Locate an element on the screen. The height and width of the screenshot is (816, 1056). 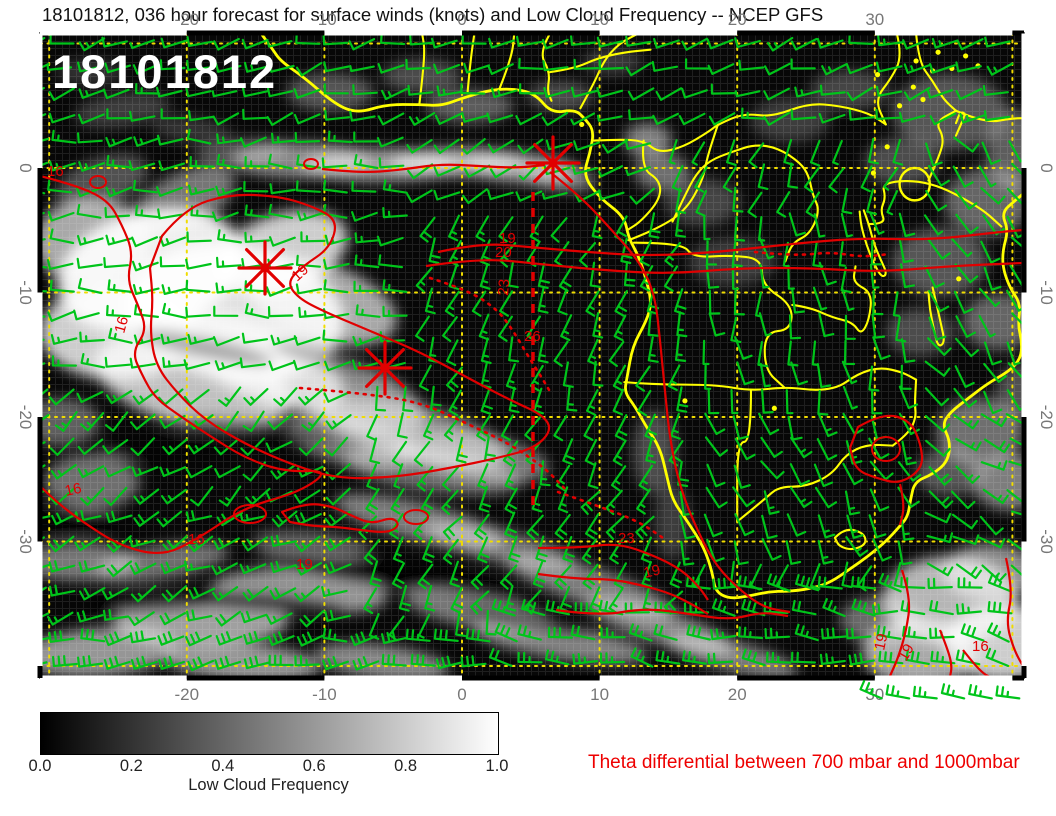
colorbar-ticks: 0.0 0.2 0.4 0.6 0.8 1.0 is located at coordinates (269, 765).